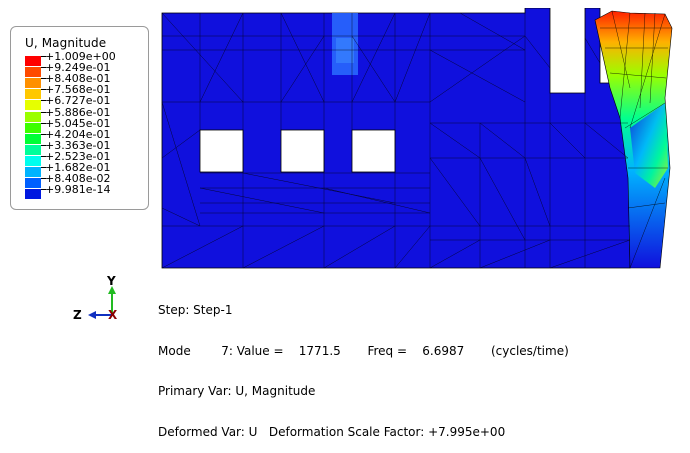  What do you see at coordinates (78, 156) in the screenshot?
I see `legend-value-label: +2.523e-01` at bounding box center [78, 156].